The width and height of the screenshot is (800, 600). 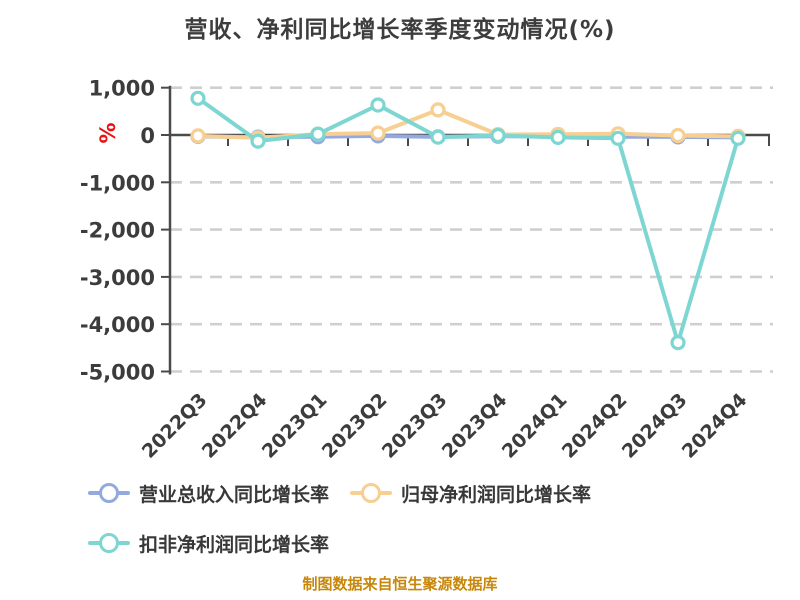 I want to click on x-tick-label: 2024Q3, so click(x=655, y=426).